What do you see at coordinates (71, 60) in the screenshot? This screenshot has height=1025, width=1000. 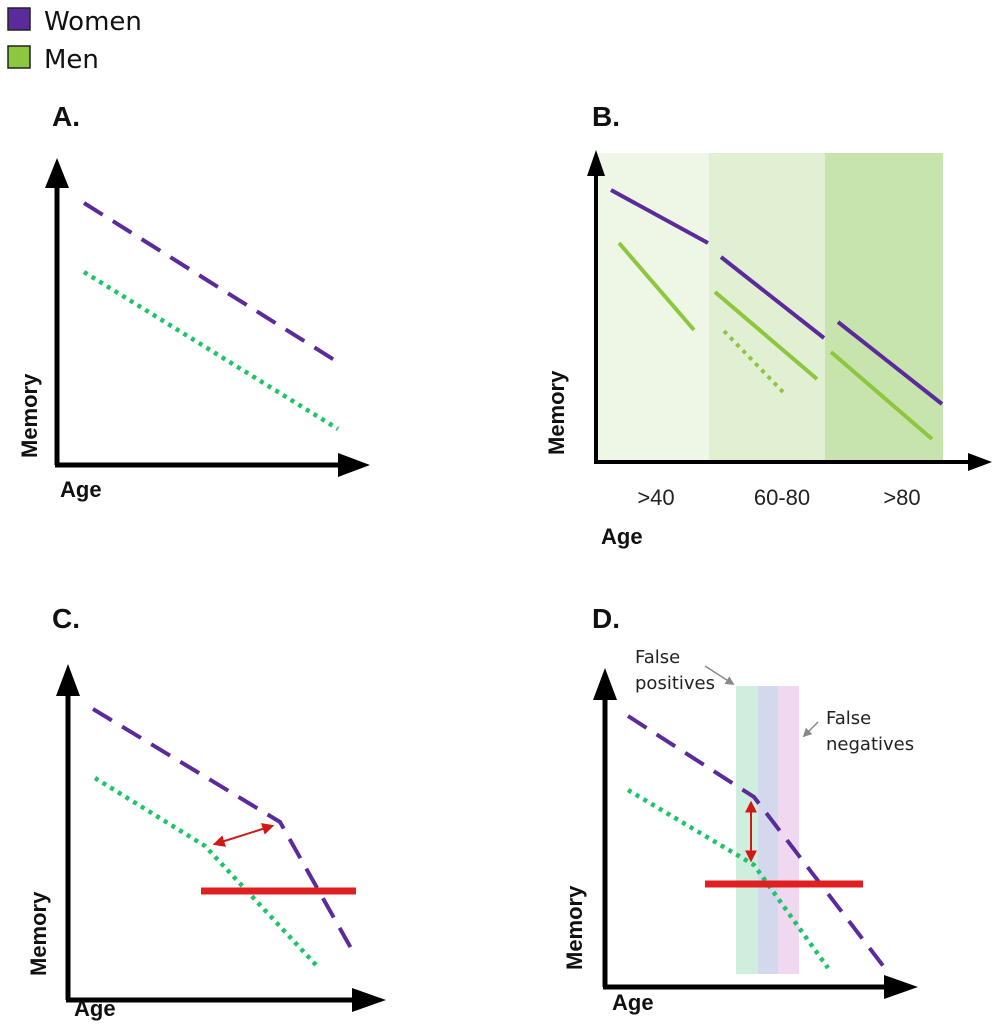 I see `legend-men-label: Men` at bounding box center [71, 60].